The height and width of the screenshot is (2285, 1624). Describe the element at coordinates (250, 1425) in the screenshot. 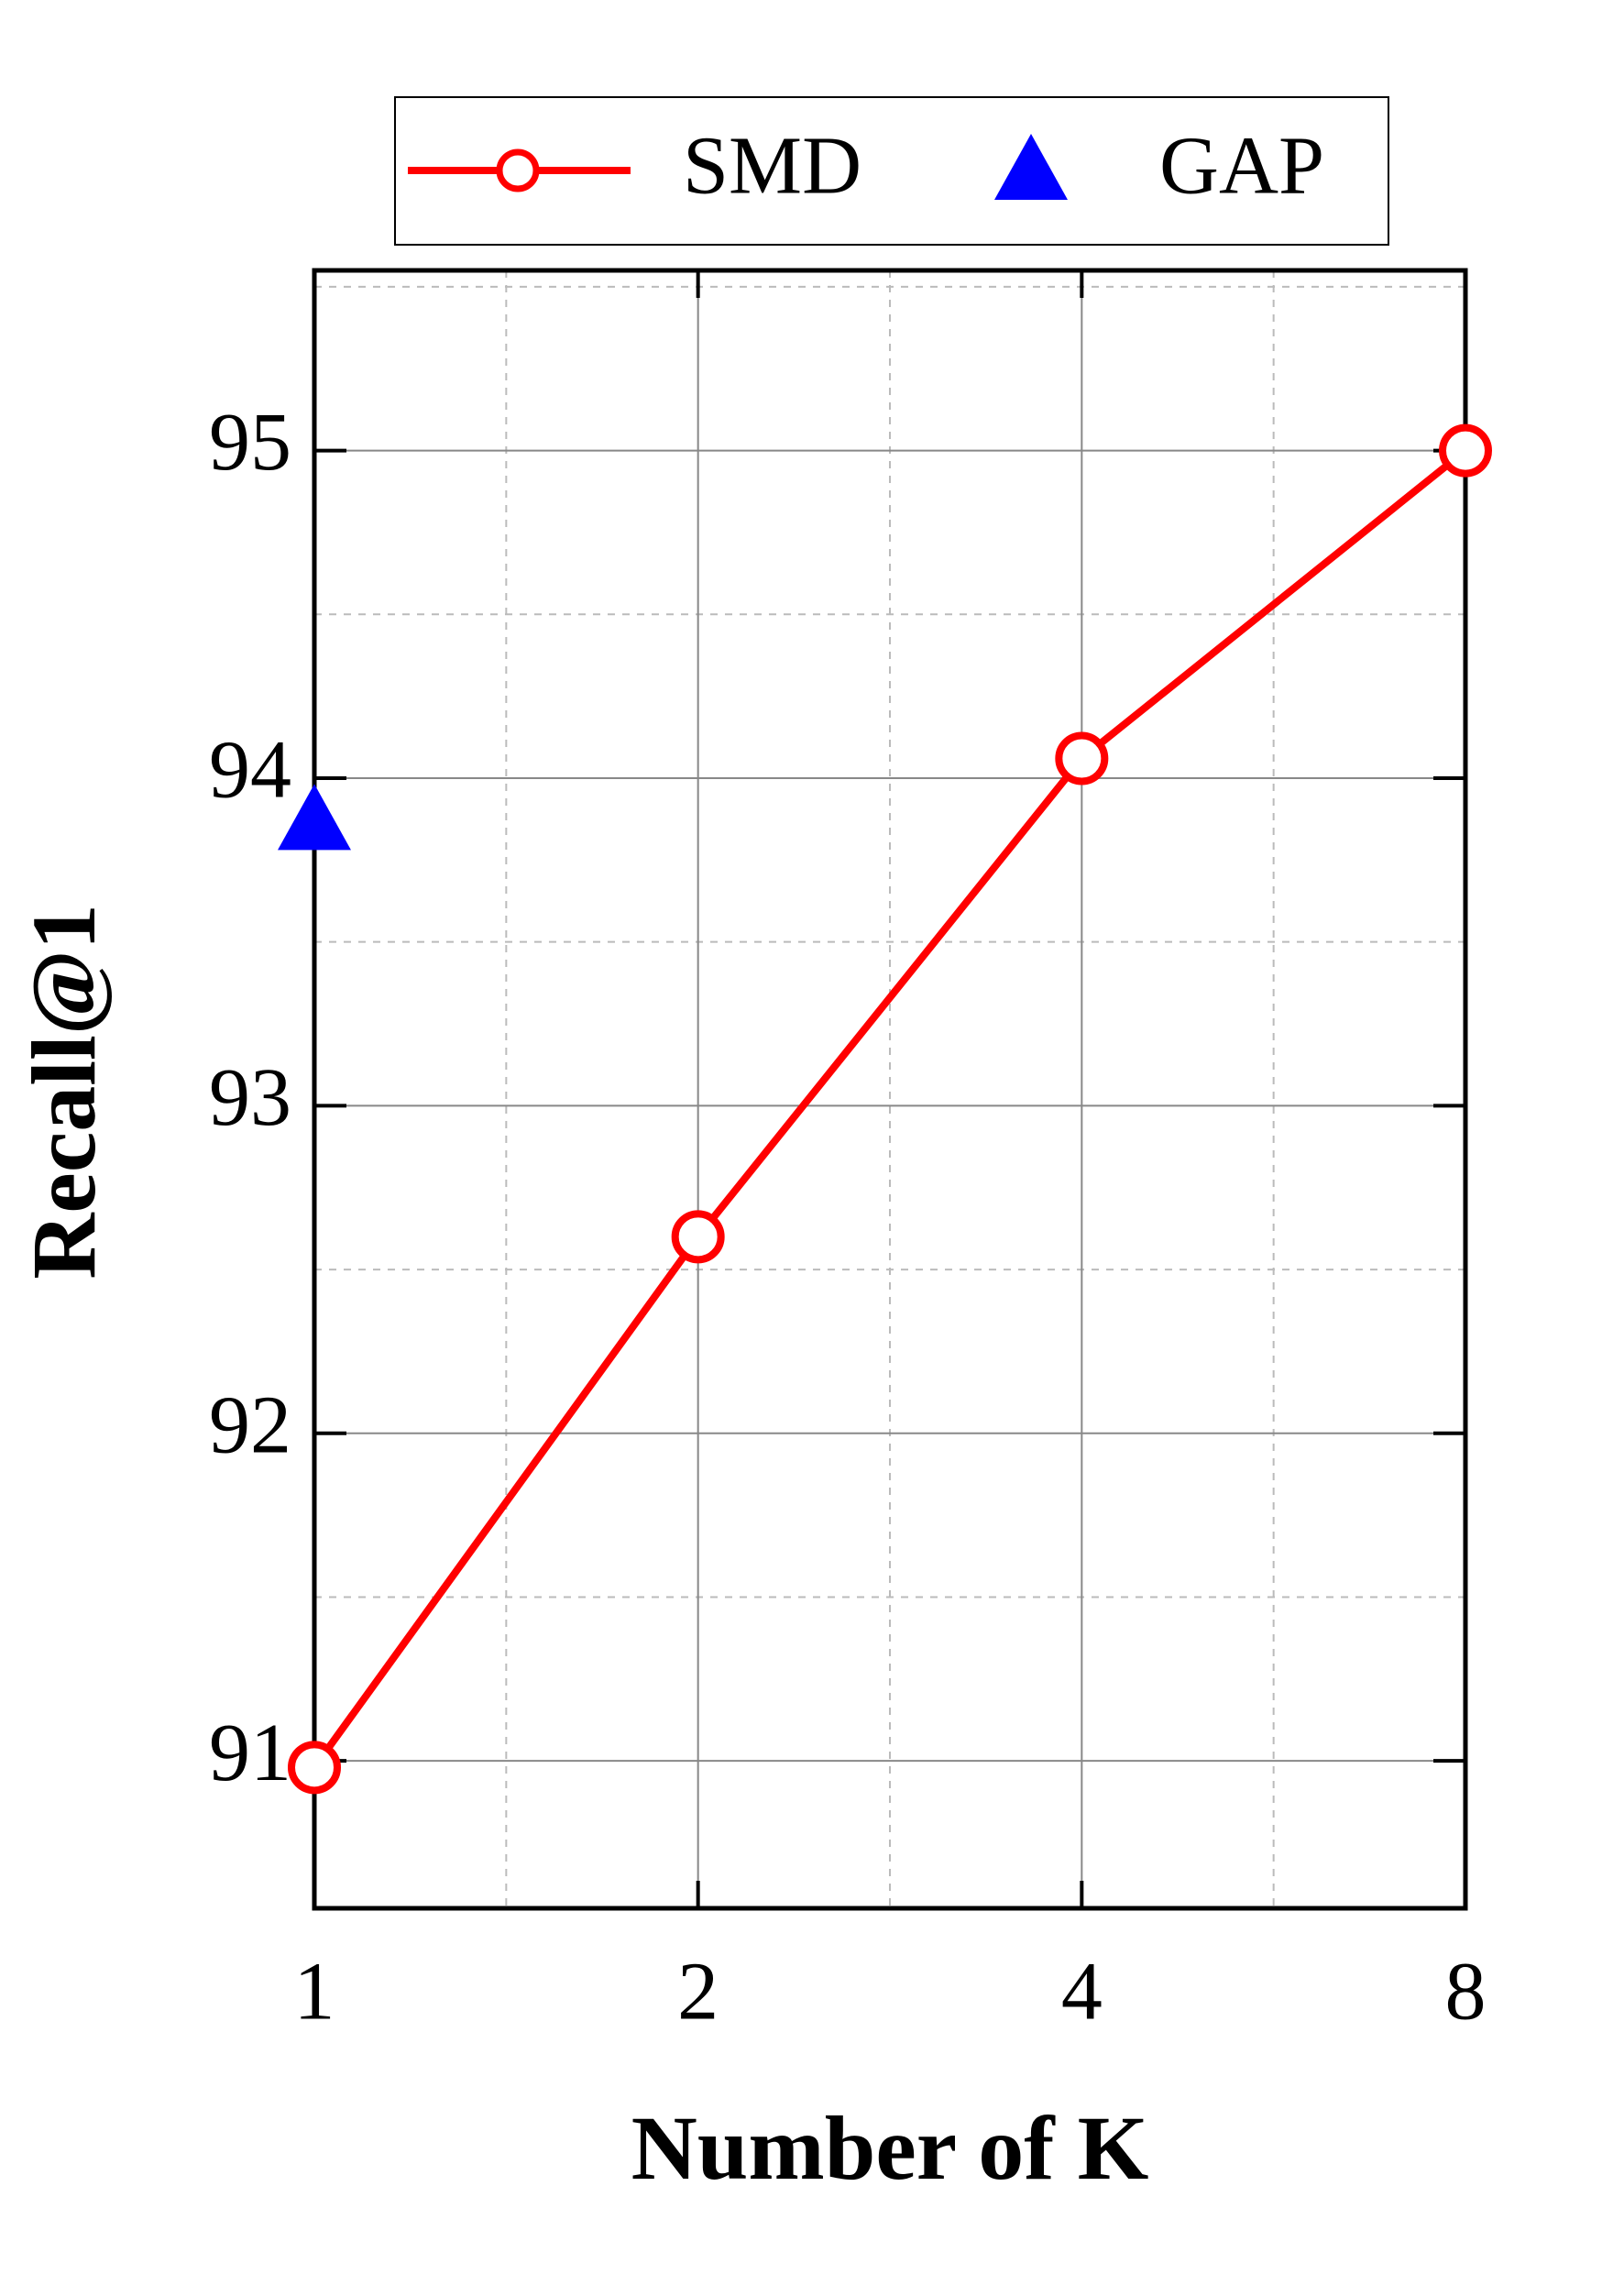

I see `y-tick-label: 92` at that location.